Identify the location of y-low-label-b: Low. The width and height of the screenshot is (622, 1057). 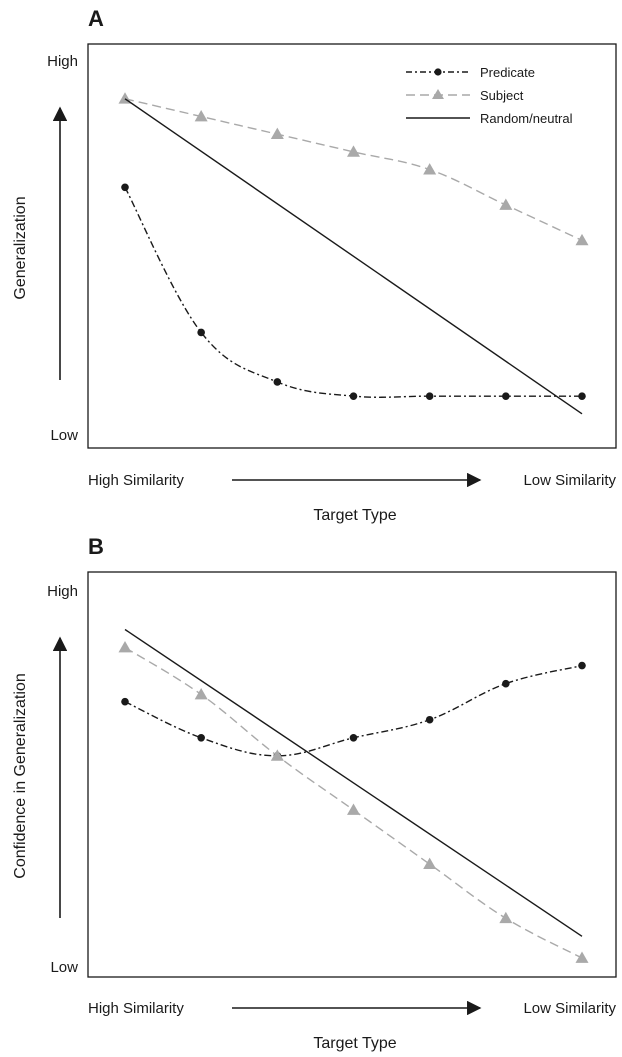
(64, 967).